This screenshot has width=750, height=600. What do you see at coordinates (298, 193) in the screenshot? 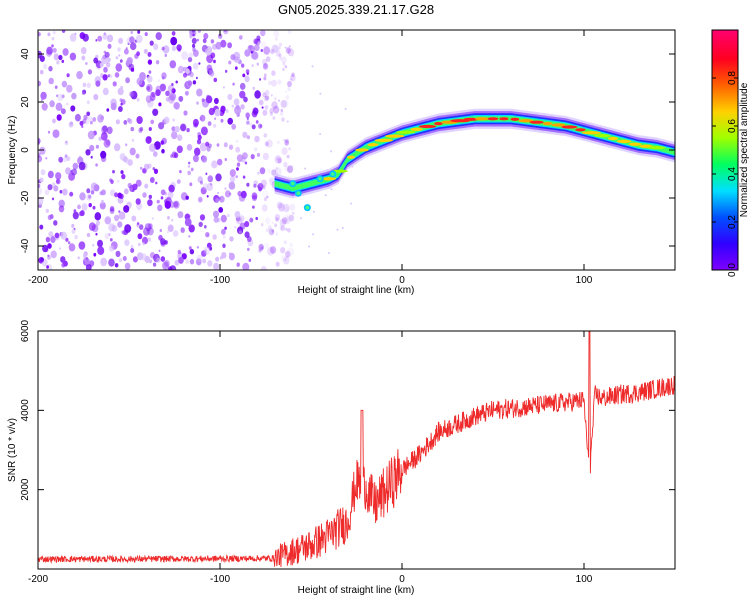
I see `ridge-blob-core` at bounding box center [298, 193].